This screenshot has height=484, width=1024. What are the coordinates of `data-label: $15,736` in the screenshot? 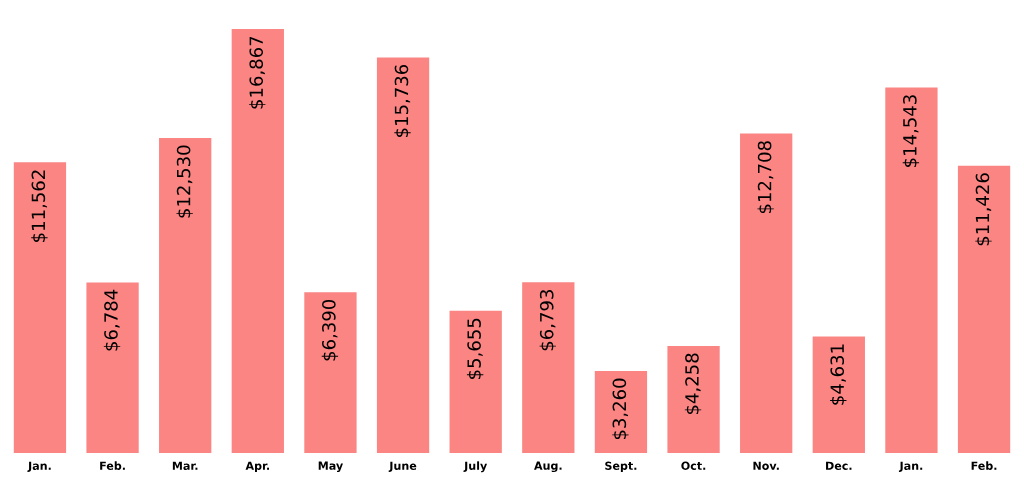 It's located at (402, 100).